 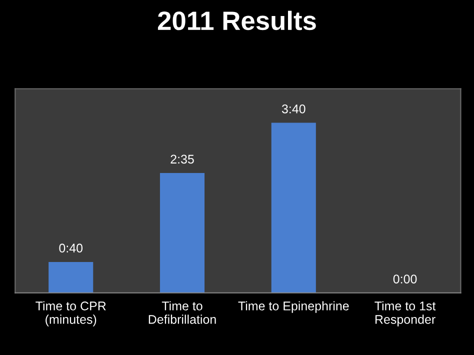 I want to click on data-label: 2:35, so click(x=182, y=159).